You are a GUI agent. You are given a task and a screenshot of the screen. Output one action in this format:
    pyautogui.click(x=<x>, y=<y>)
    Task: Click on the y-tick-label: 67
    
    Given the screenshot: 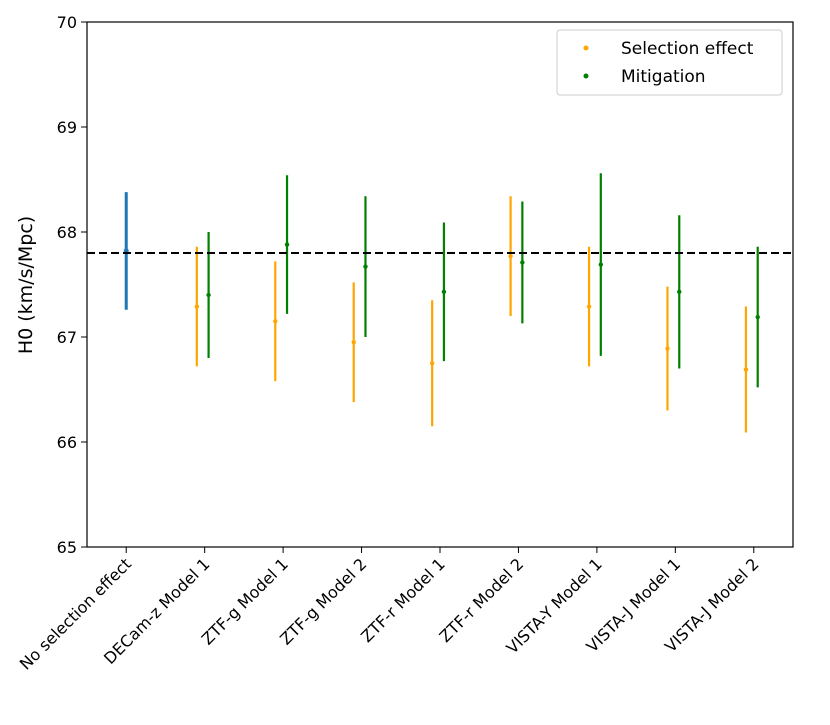 What is the action you would take?
    pyautogui.click(x=67, y=337)
    